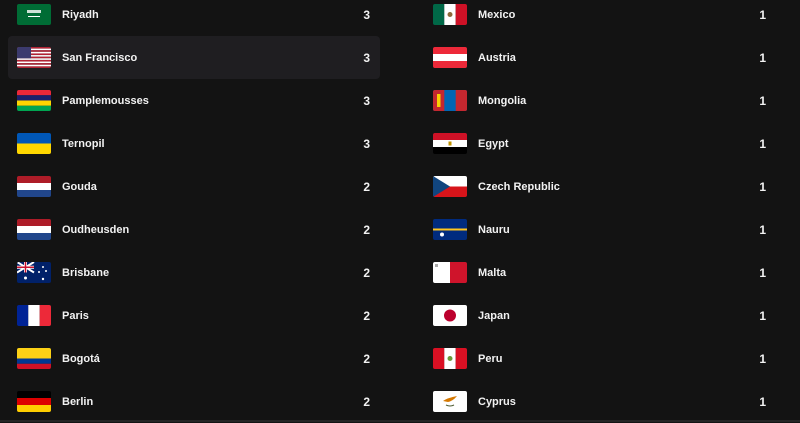 The width and height of the screenshot is (800, 423). Describe the element at coordinates (194, 315) in the screenshot. I see `location-row: Paris 2` at that location.